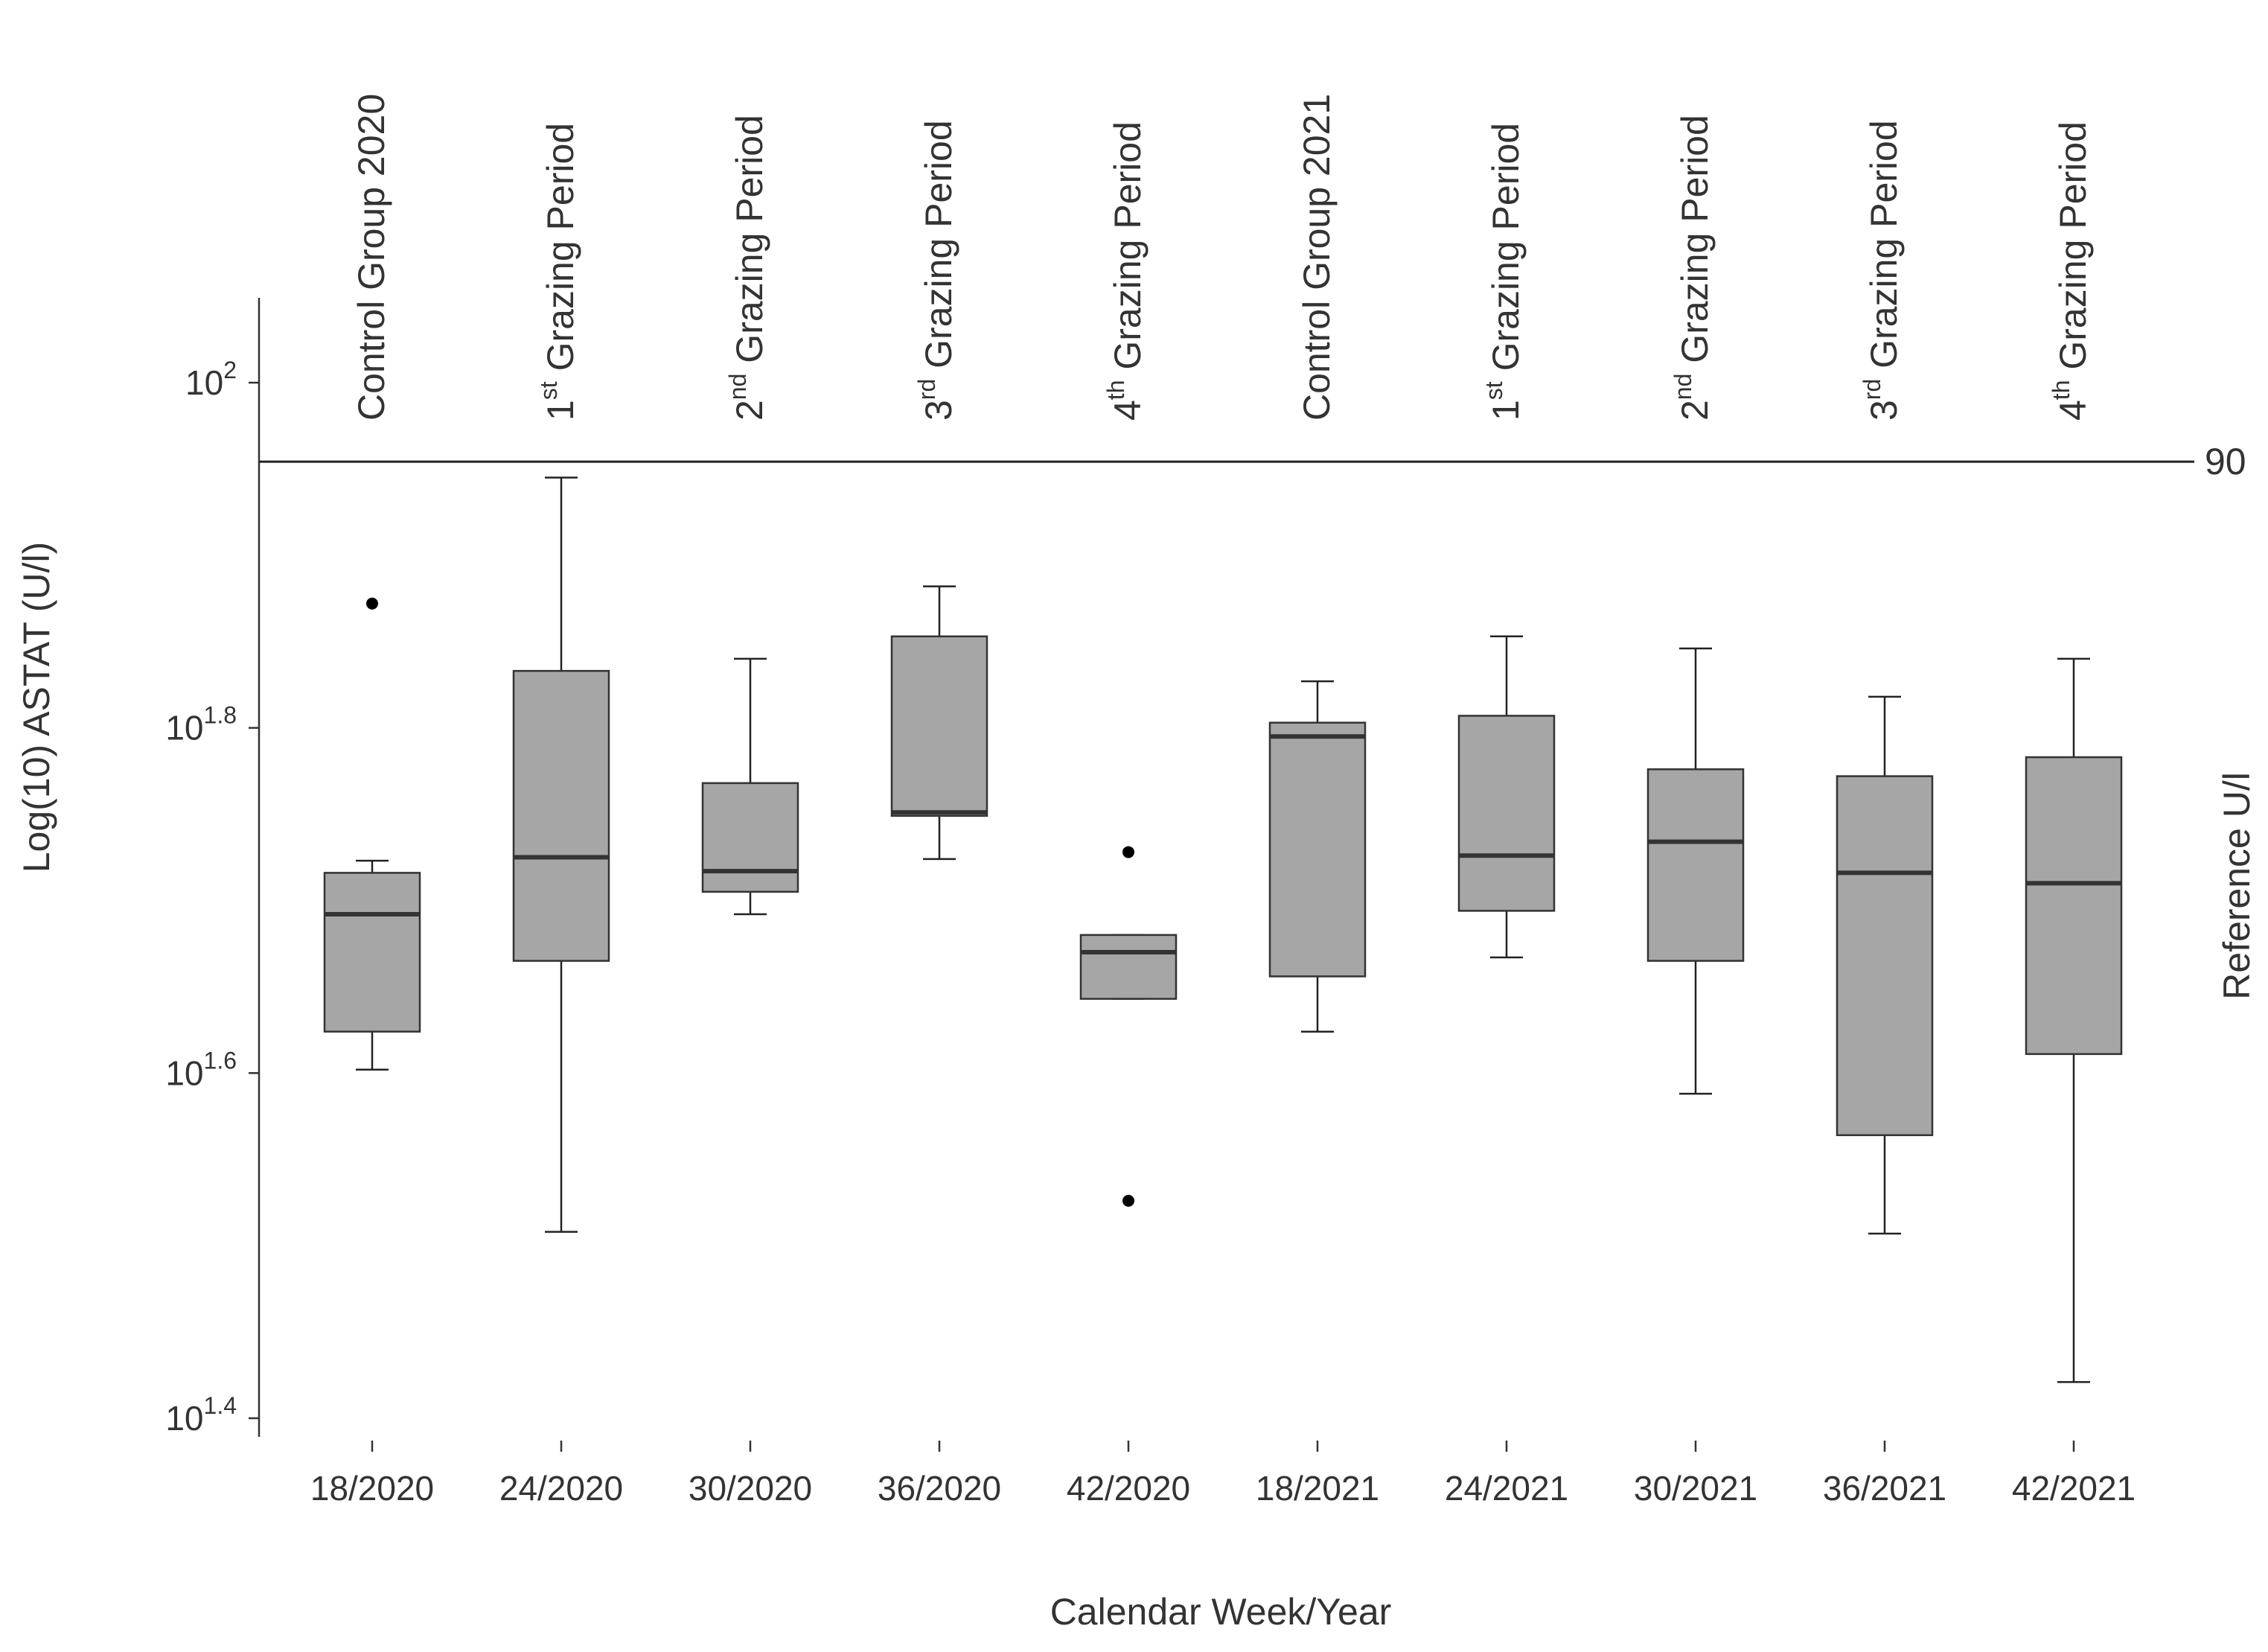 The width and height of the screenshot is (2268, 1652). I want to click on group-label-text: Control Group 2021, so click(1317, 257).